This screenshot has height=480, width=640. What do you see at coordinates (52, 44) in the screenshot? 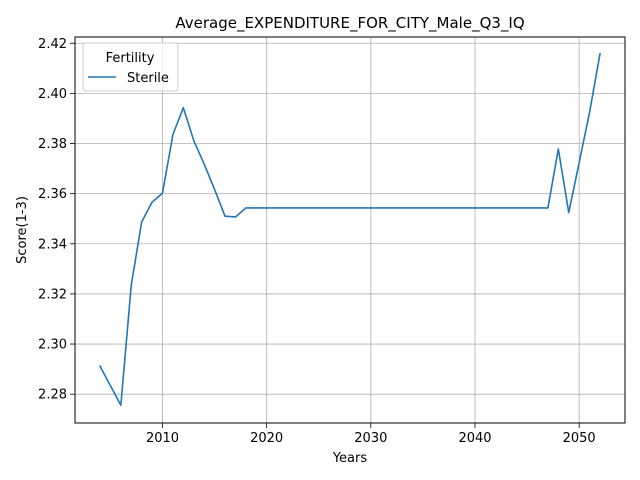
I see `y-tick-label: 2.42` at bounding box center [52, 44].